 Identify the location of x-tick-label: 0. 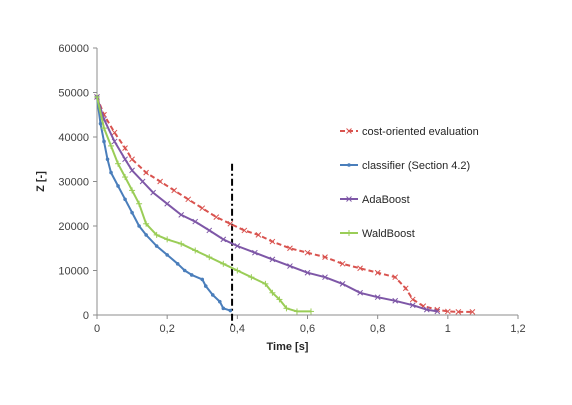
(97, 329).